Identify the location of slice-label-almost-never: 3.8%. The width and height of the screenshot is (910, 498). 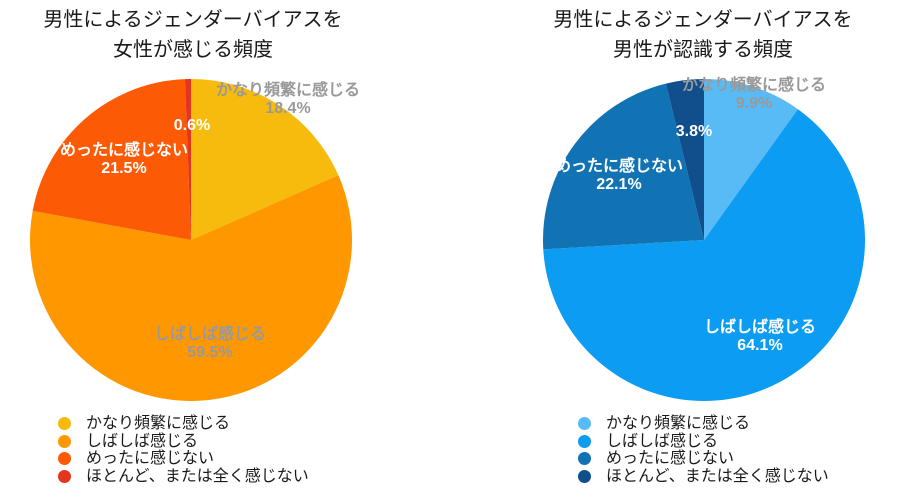
(694, 132).